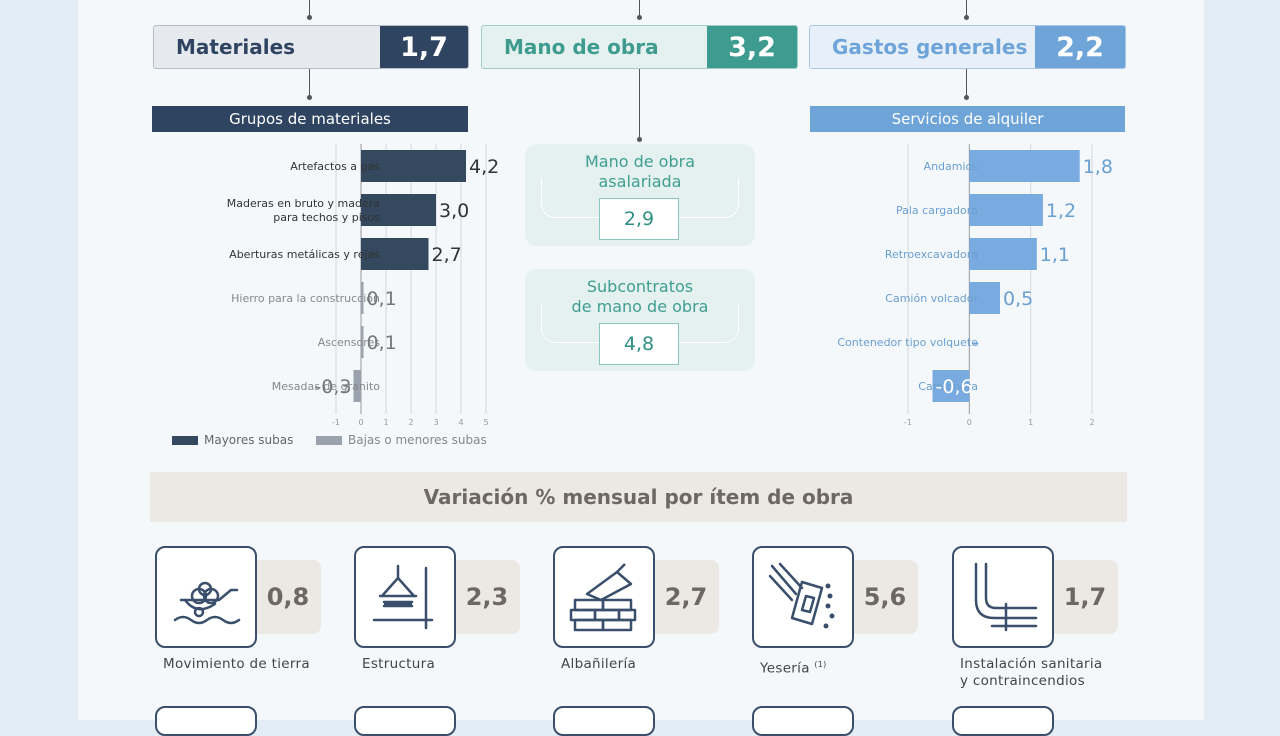  What do you see at coordinates (967, 119) in the screenshot?
I see `servicios-group-header: Servicios de alquiler` at bounding box center [967, 119].